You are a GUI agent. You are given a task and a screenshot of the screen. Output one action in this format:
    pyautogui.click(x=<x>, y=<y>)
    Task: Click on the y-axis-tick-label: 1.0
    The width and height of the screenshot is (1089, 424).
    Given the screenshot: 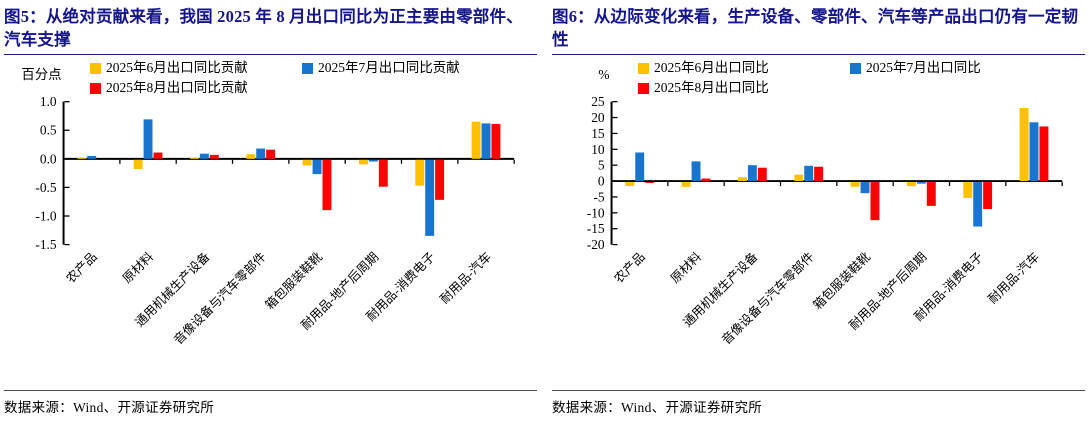 What is the action you would take?
    pyautogui.click(x=48, y=101)
    